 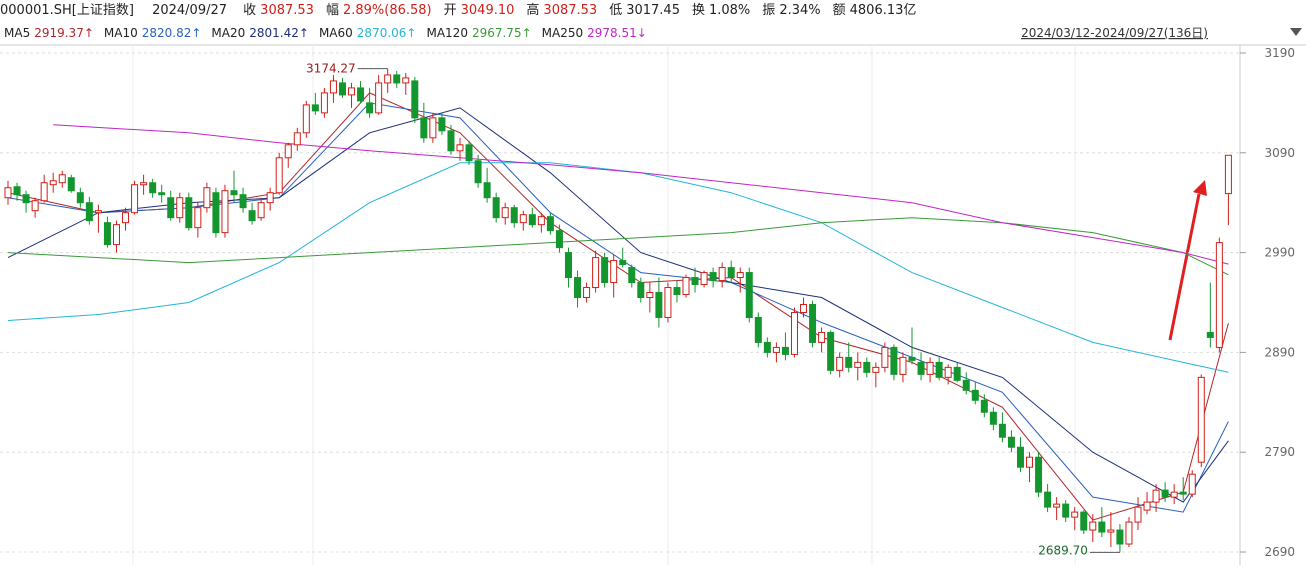 I want to click on arrow-head, so click(x=1200, y=188).